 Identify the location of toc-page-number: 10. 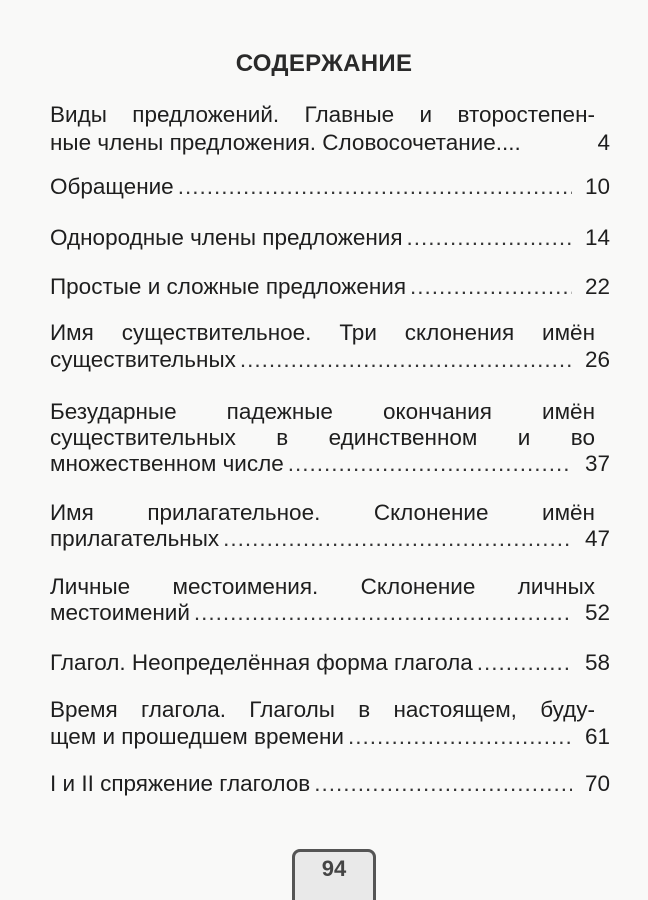
(597, 186).